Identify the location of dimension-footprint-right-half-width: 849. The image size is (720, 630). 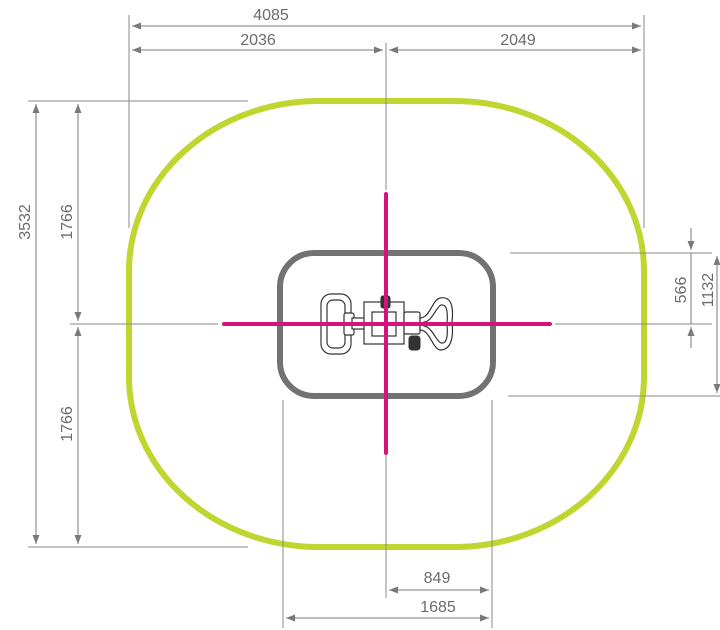
(439, 582).